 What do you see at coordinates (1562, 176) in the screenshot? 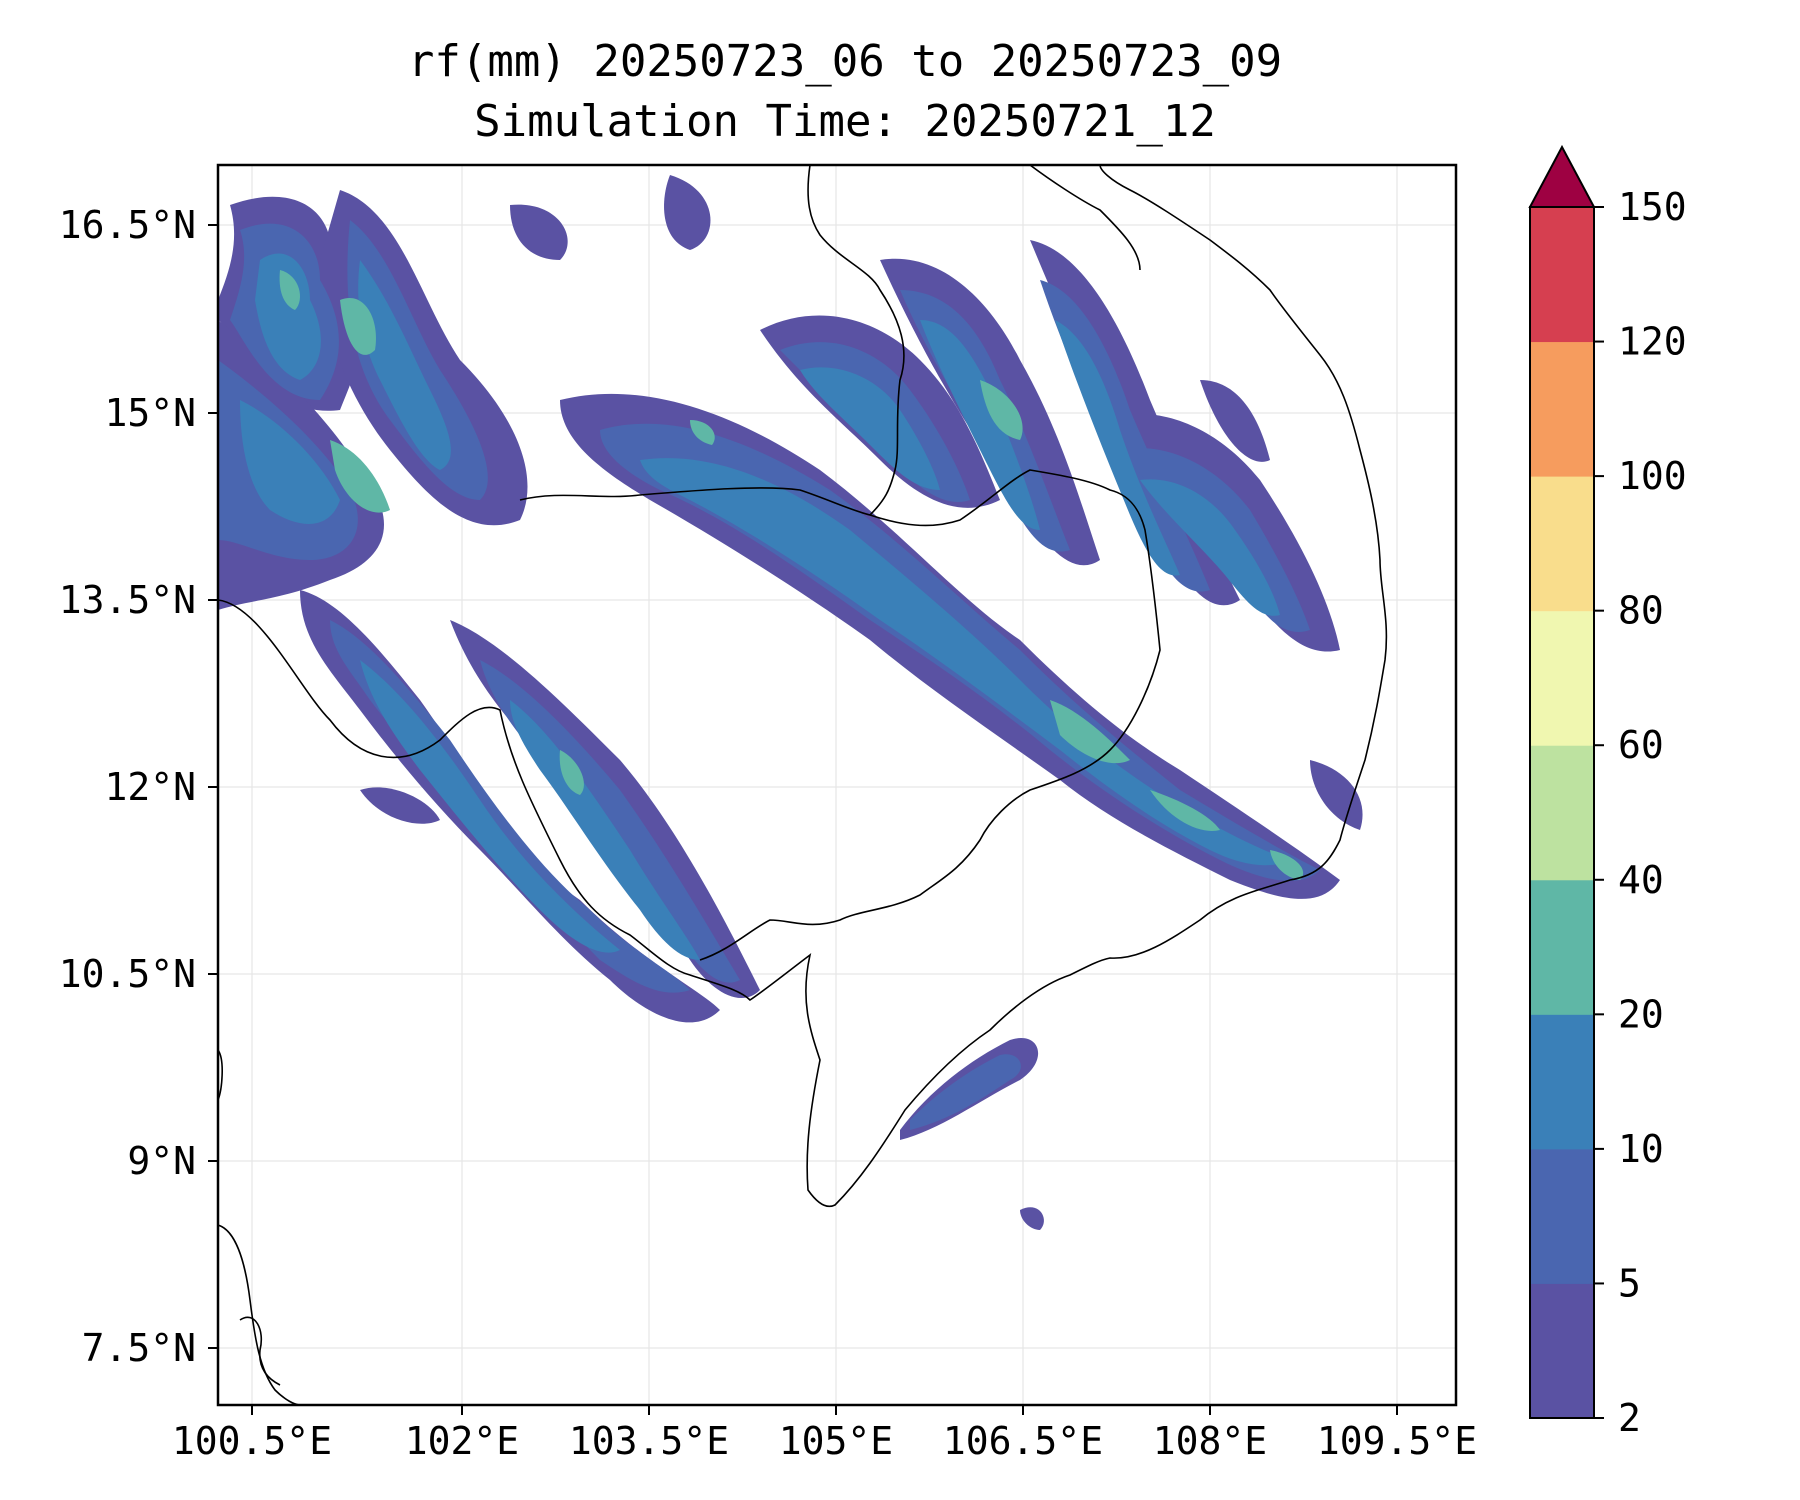
I see `colorbar-extend-arrow` at bounding box center [1562, 176].